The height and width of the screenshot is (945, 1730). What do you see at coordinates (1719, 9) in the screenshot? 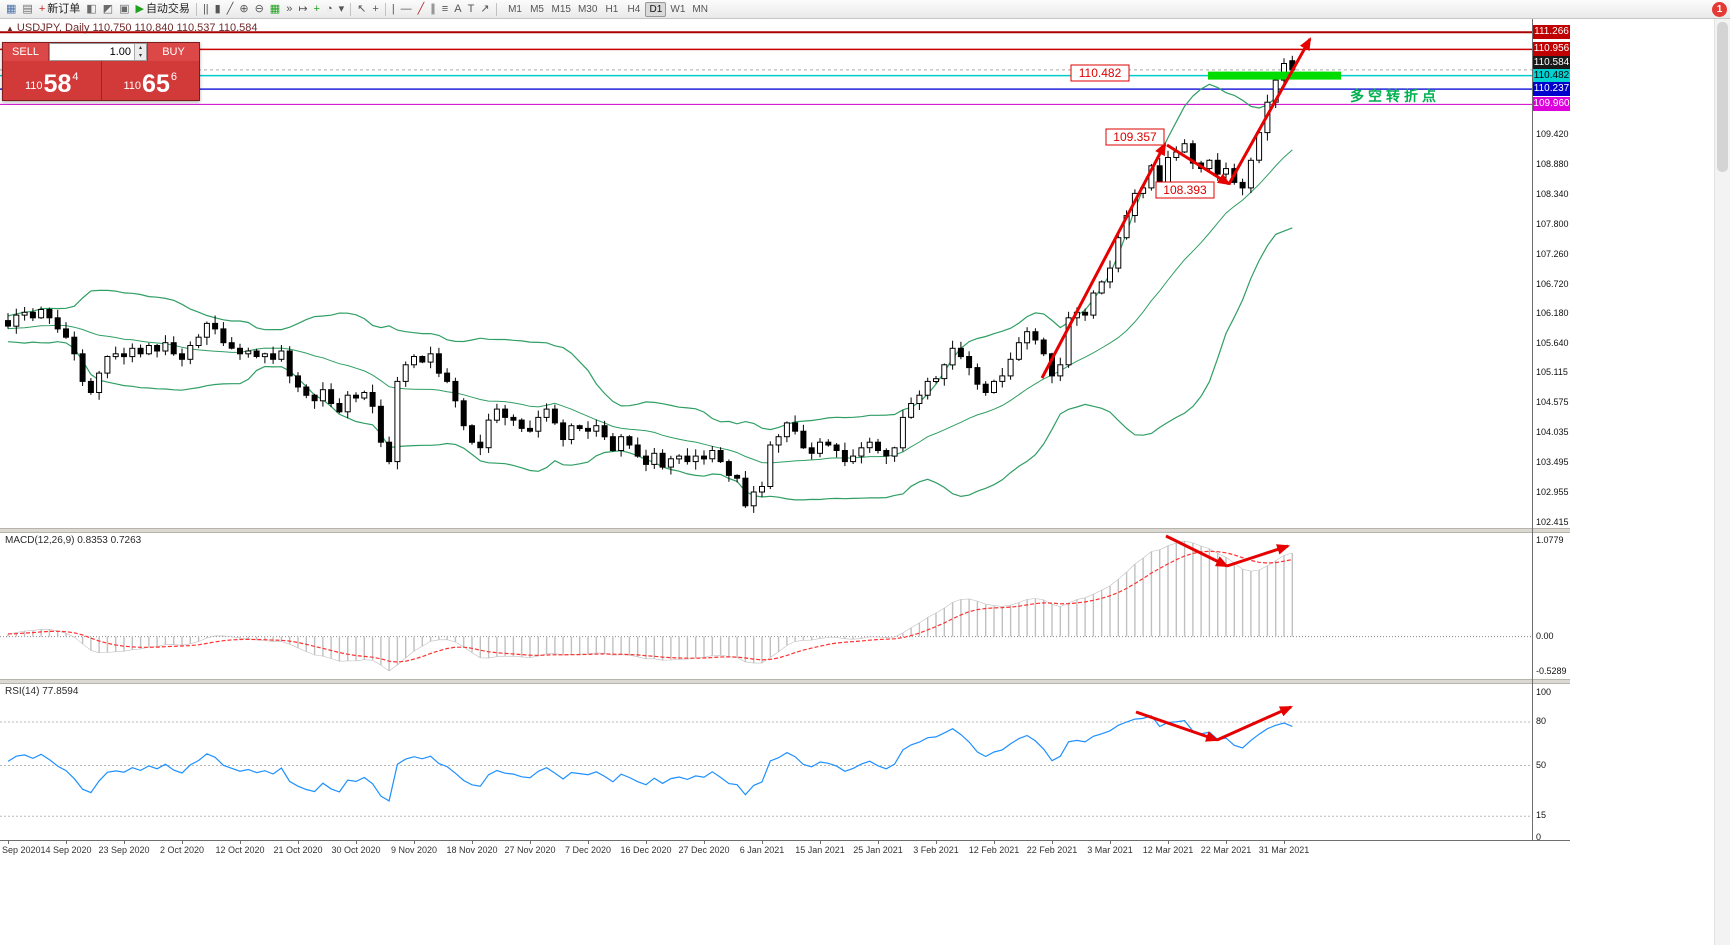
I see `notification-badge: 1` at bounding box center [1719, 9].